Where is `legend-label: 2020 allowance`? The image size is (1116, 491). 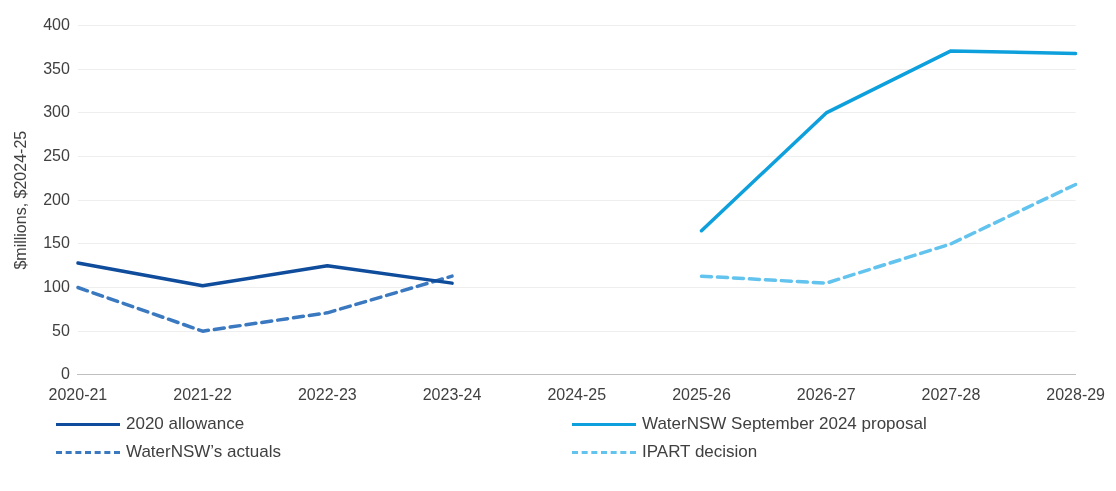
legend-label: 2020 allowance is located at coordinates (185, 424).